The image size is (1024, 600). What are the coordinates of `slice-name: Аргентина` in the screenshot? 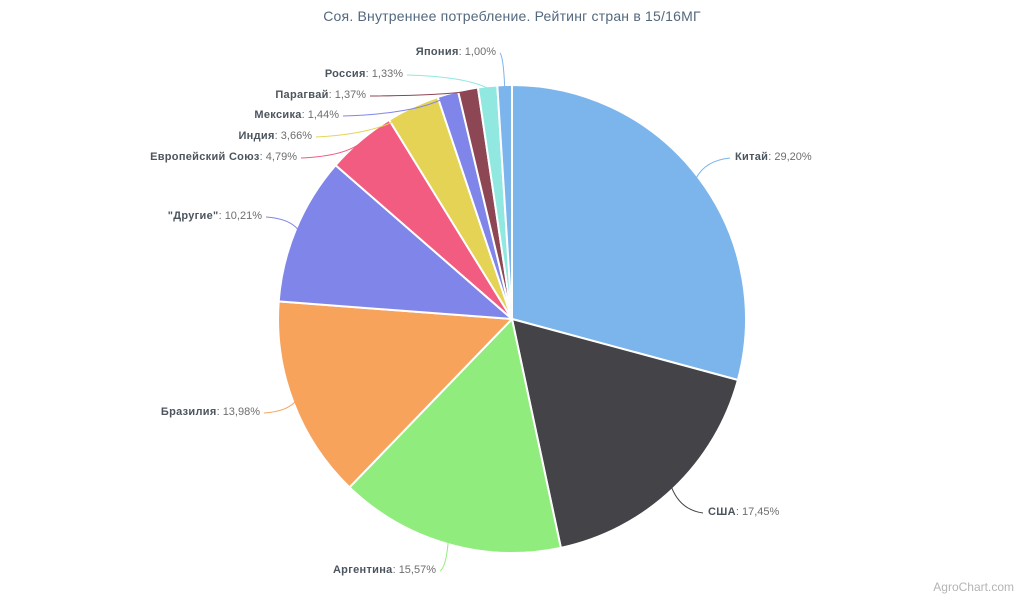 It's located at (362, 570).